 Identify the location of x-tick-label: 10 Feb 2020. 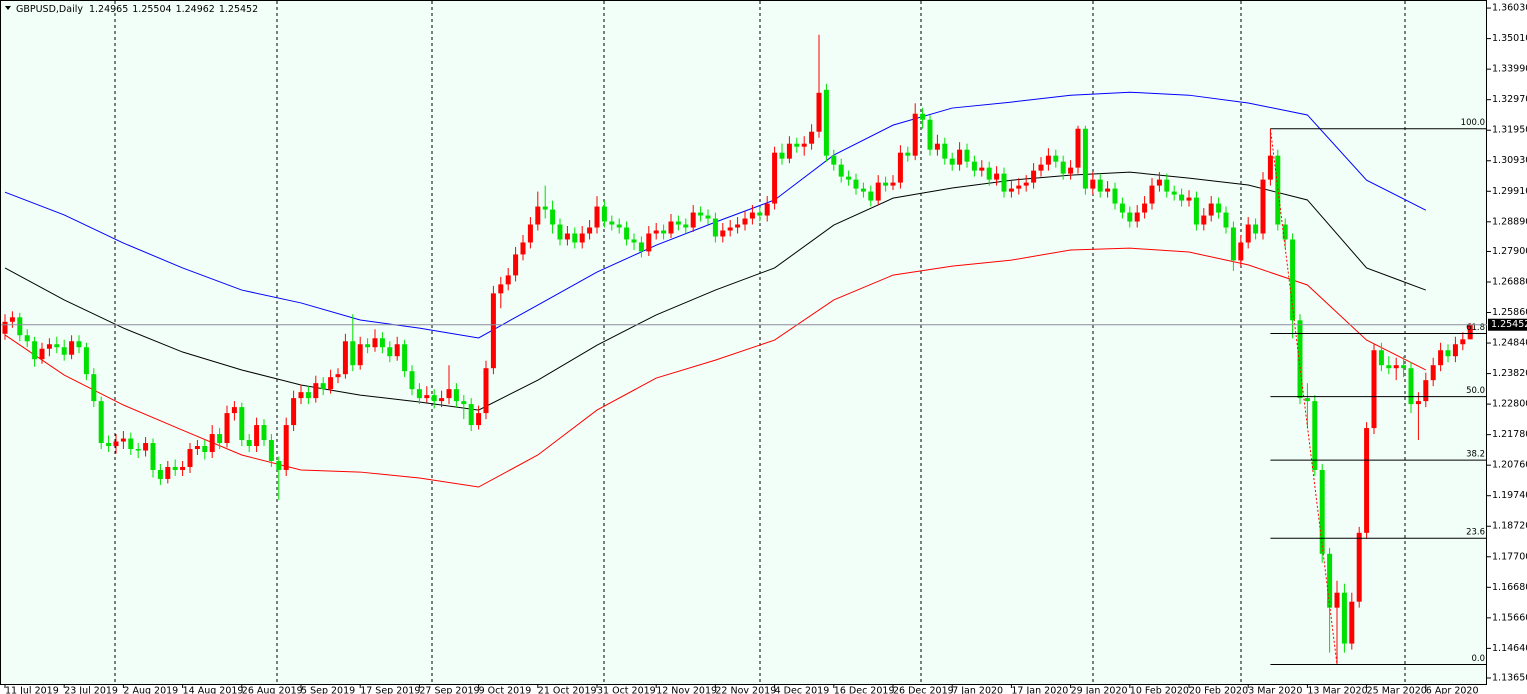
(1159, 690).